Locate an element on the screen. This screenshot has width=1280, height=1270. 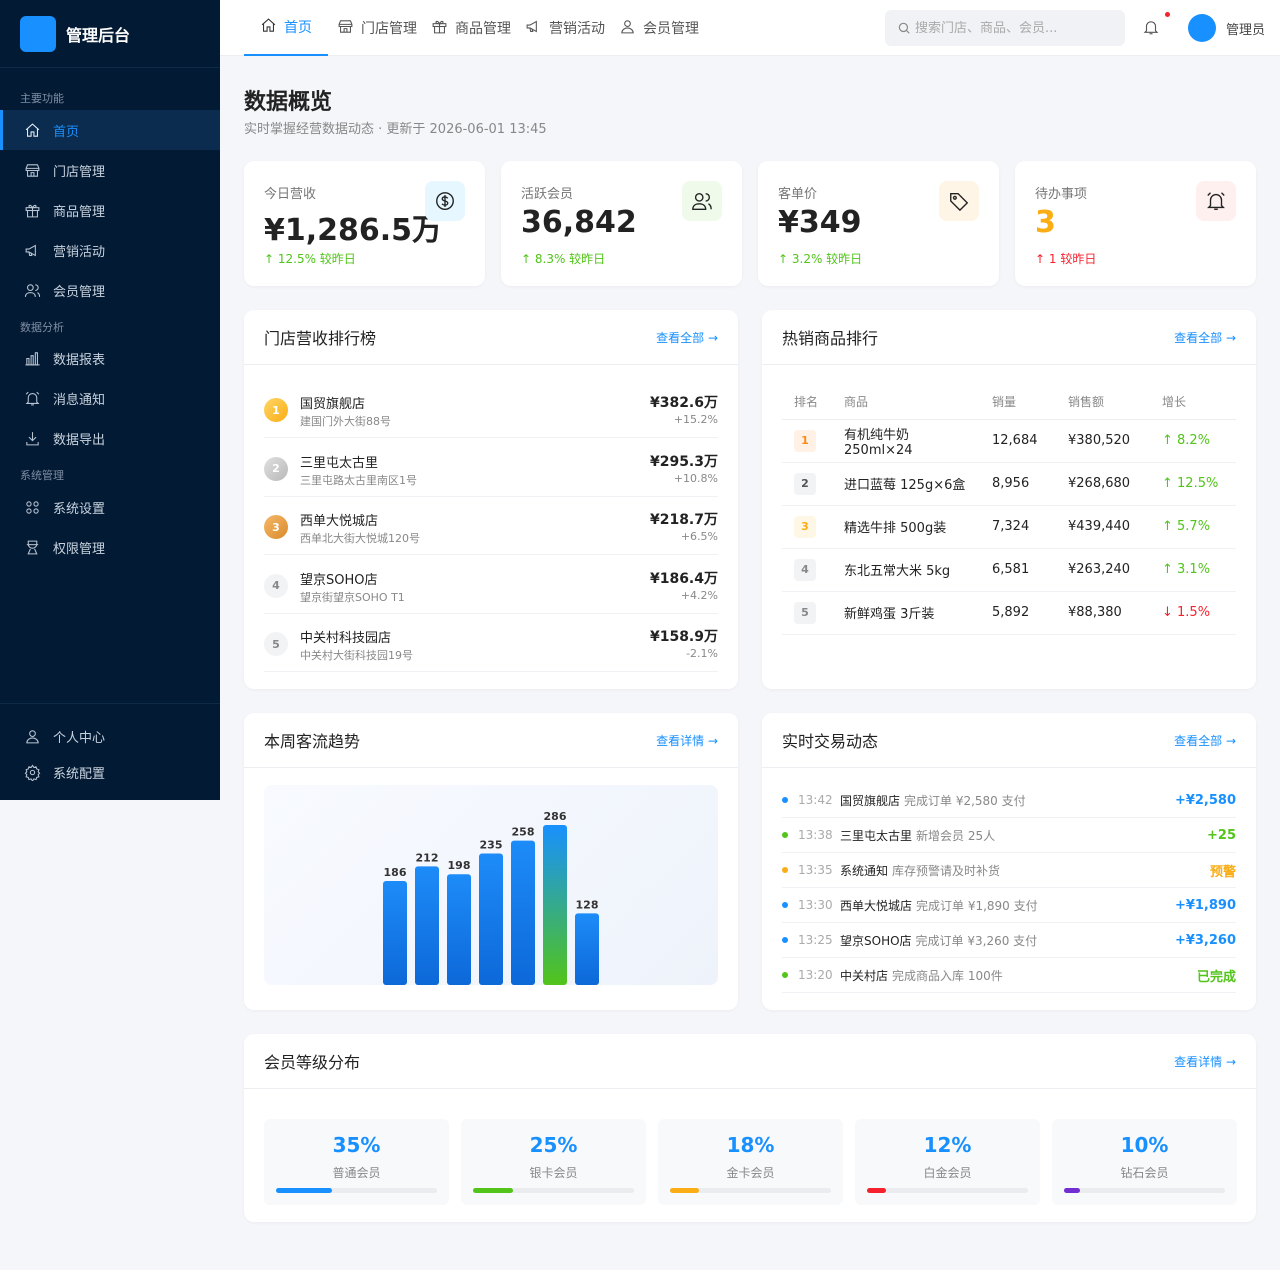
distribution-label: 金卡会员 is located at coordinates (750, 1173).